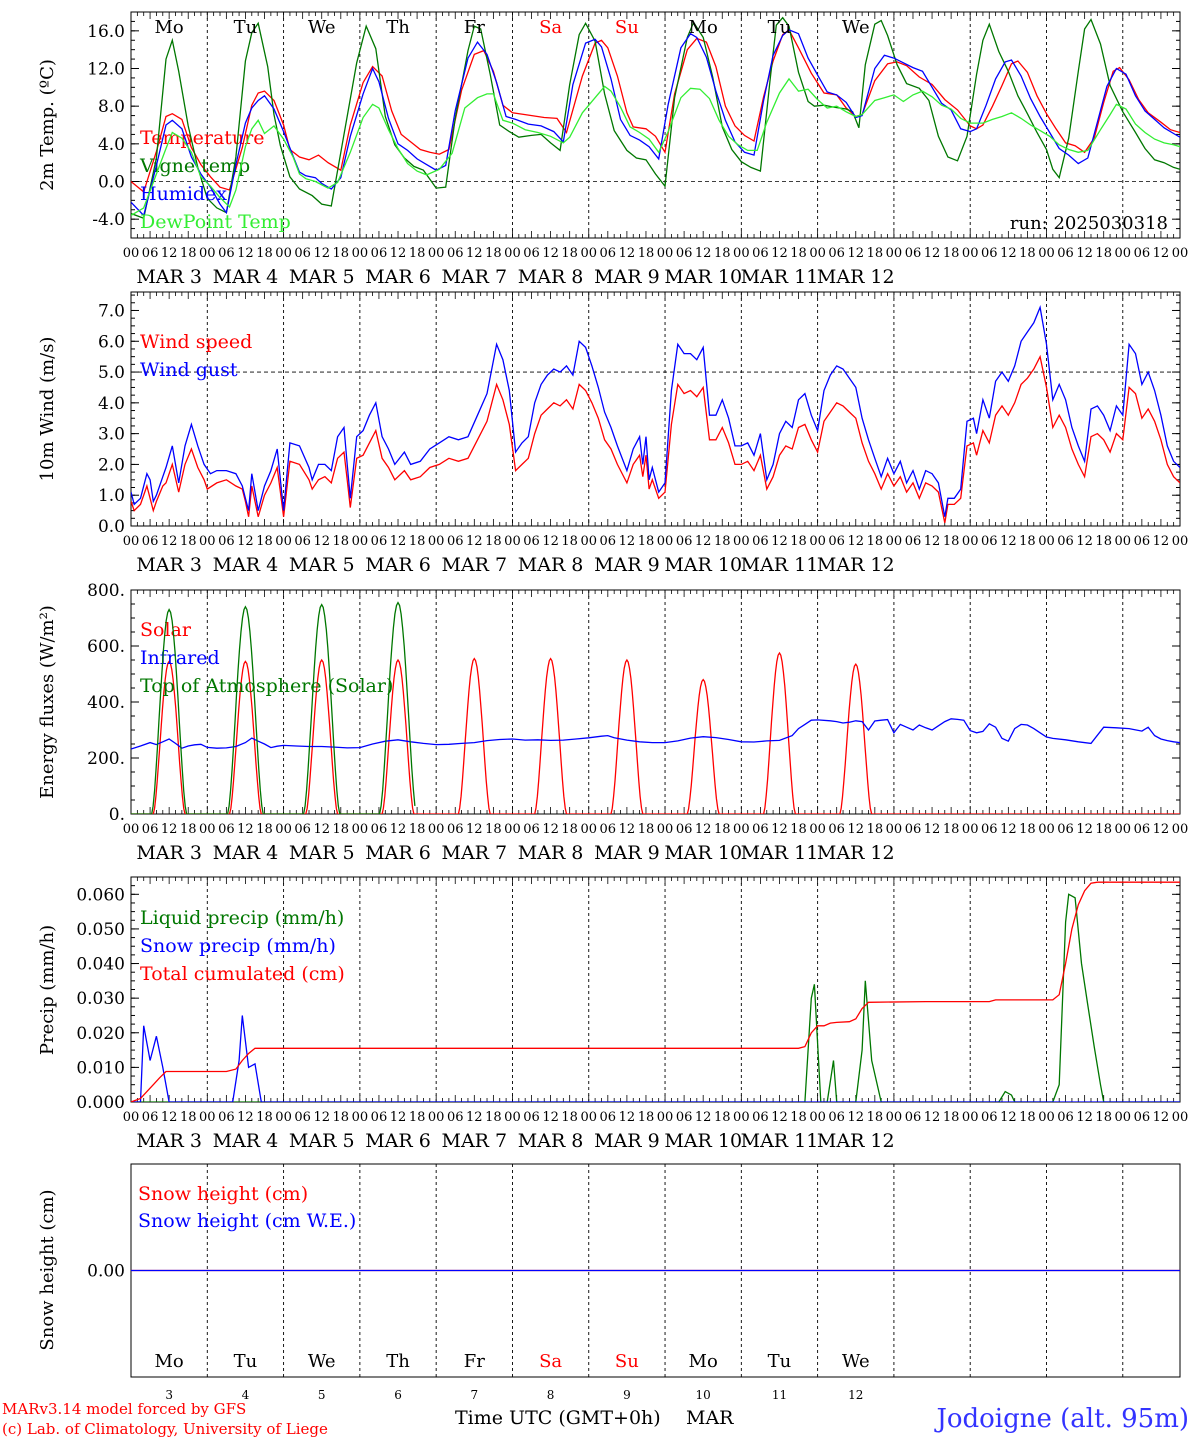  What do you see at coordinates (106, 32) in the screenshot?
I see `y-tick-label: 16.0` at bounding box center [106, 32].